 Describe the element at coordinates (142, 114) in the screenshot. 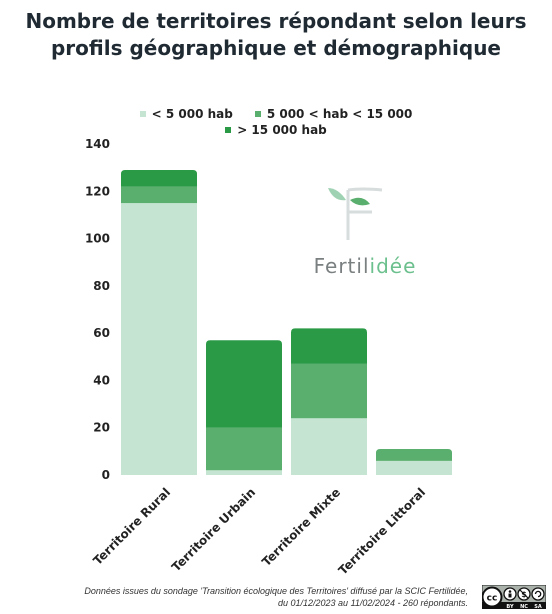

I see `legend-swatch-small` at that location.